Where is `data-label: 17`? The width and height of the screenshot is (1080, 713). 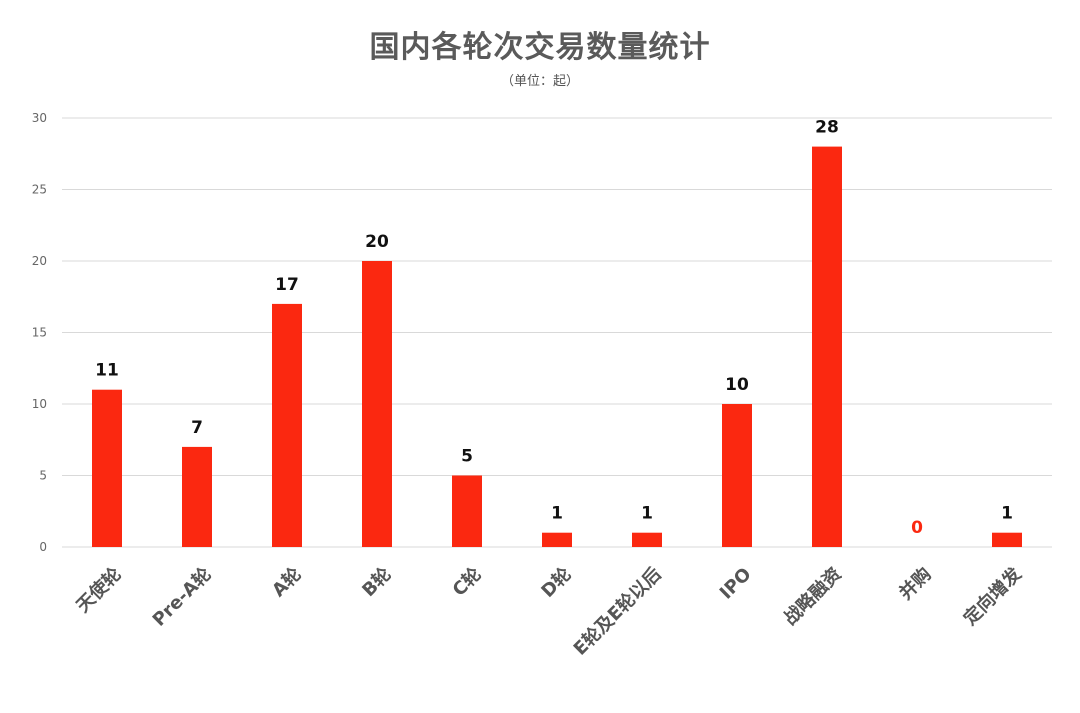
data-label: 17 is located at coordinates (287, 285).